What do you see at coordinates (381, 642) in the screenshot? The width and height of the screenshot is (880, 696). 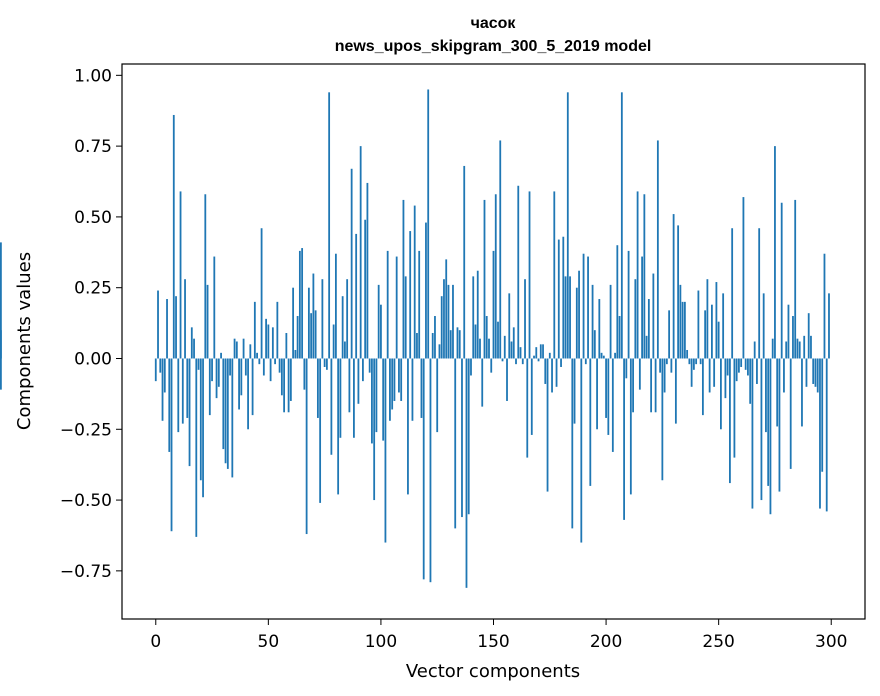 I see `x-tick-label: 100` at bounding box center [381, 642].